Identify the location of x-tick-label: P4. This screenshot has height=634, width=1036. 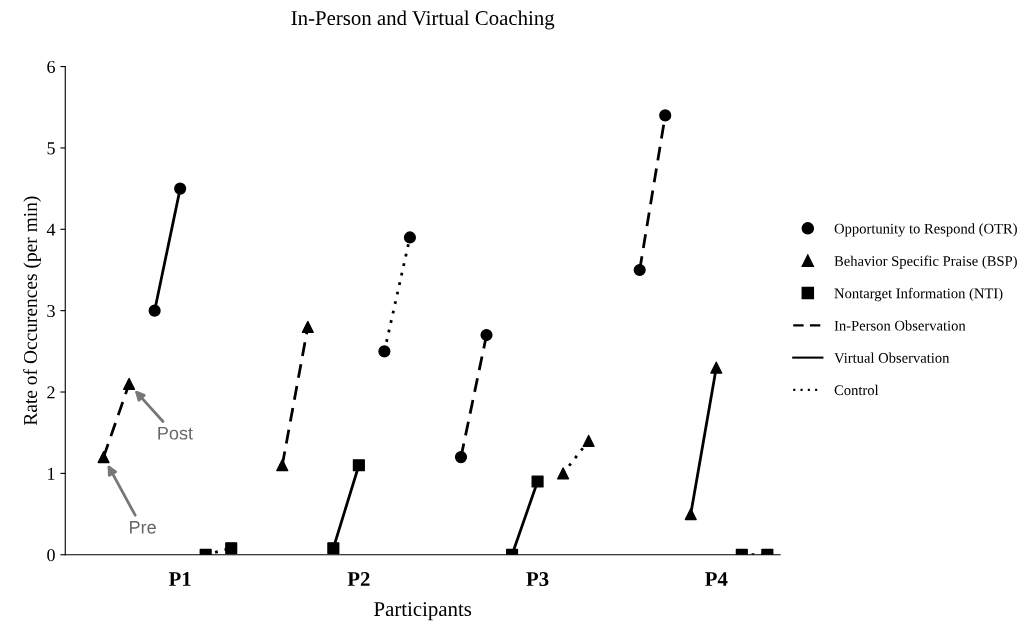
(716, 579).